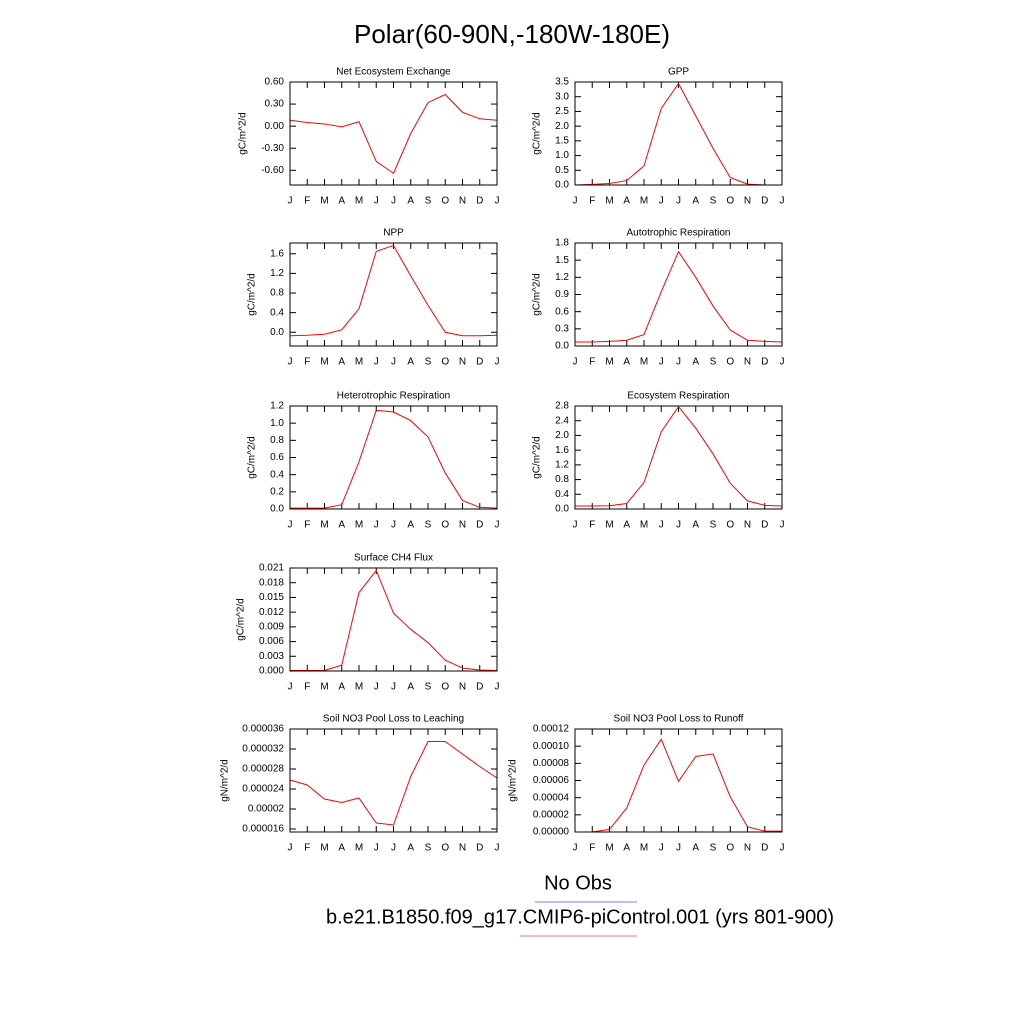 The height and width of the screenshot is (1024, 1024). I want to click on y-tick-label: 0.000, so click(271, 671).